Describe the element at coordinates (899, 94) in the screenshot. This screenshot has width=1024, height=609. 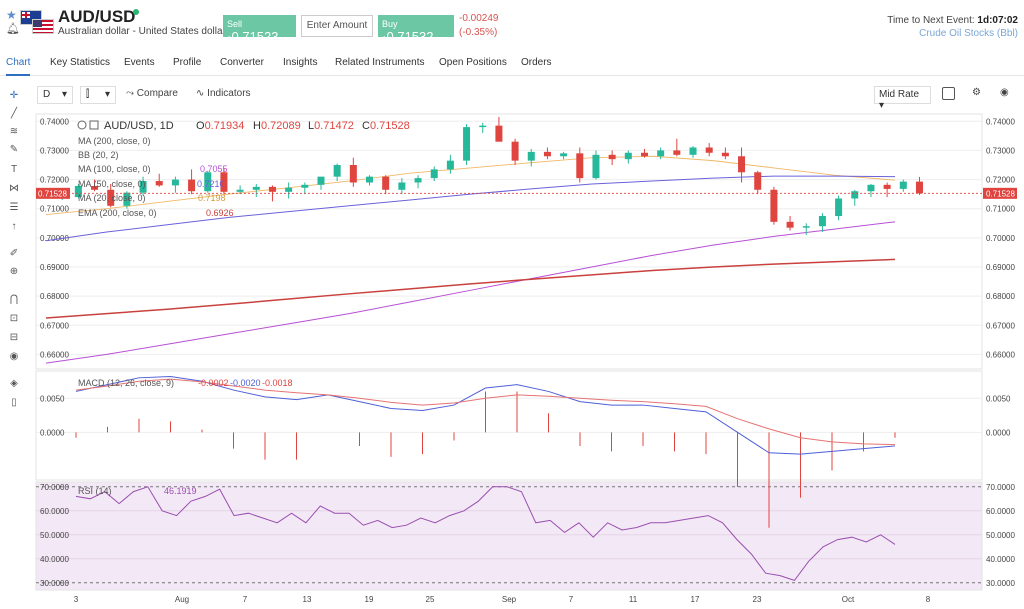
I see `price-type-value: Mid Rate` at that location.